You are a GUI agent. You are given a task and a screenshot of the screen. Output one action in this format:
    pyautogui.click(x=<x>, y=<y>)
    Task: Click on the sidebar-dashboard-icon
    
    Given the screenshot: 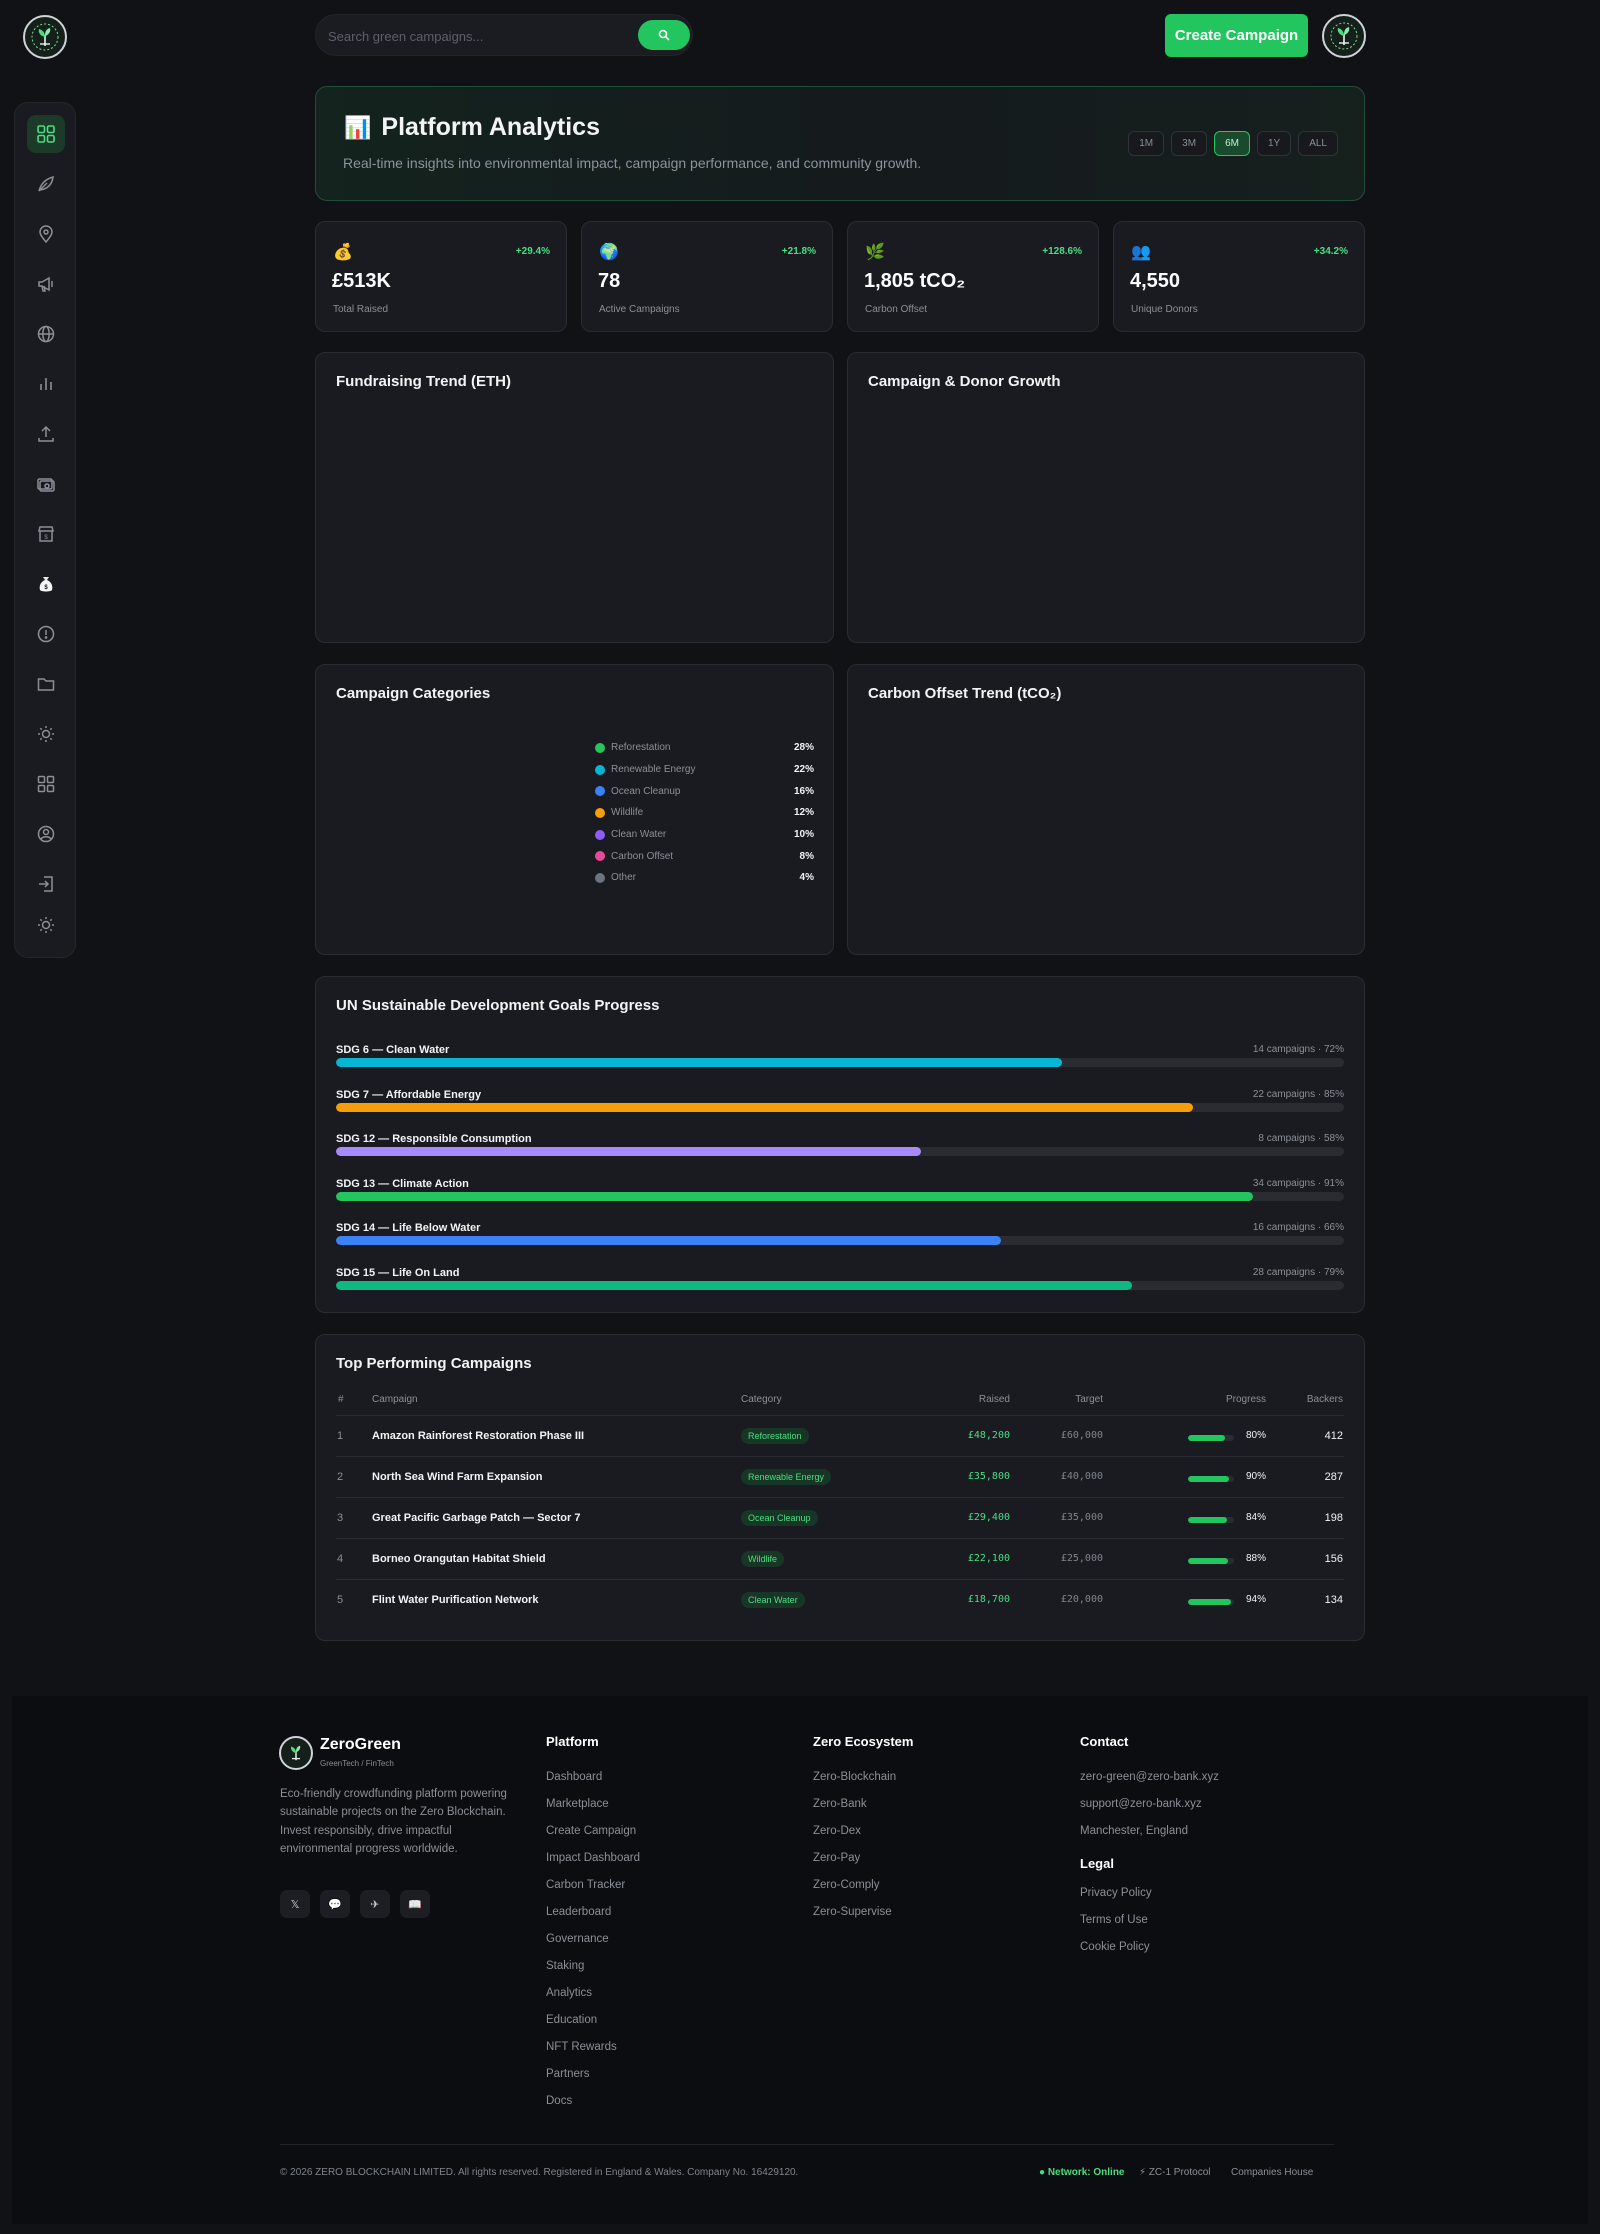 What is the action you would take?
    pyautogui.click(x=46, y=134)
    